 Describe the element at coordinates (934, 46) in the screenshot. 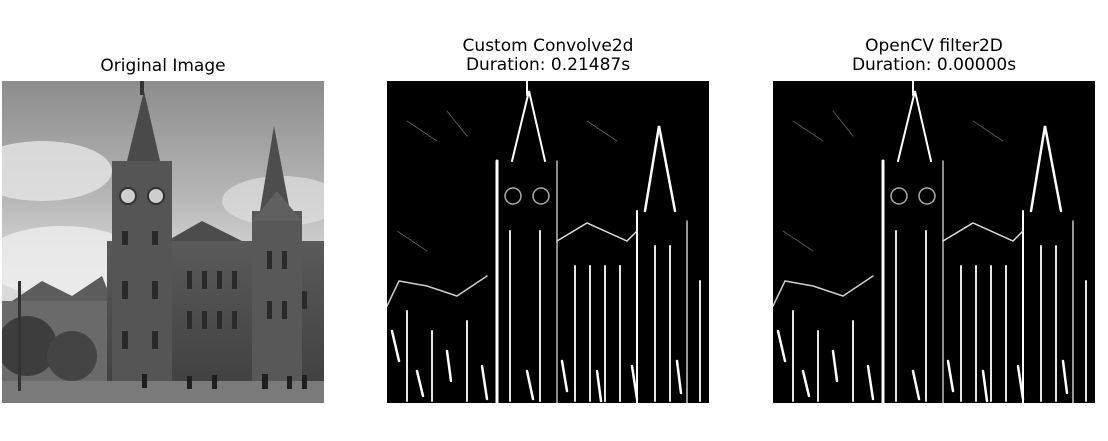

I see `panel-title: OpenCV filter2D` at that location.